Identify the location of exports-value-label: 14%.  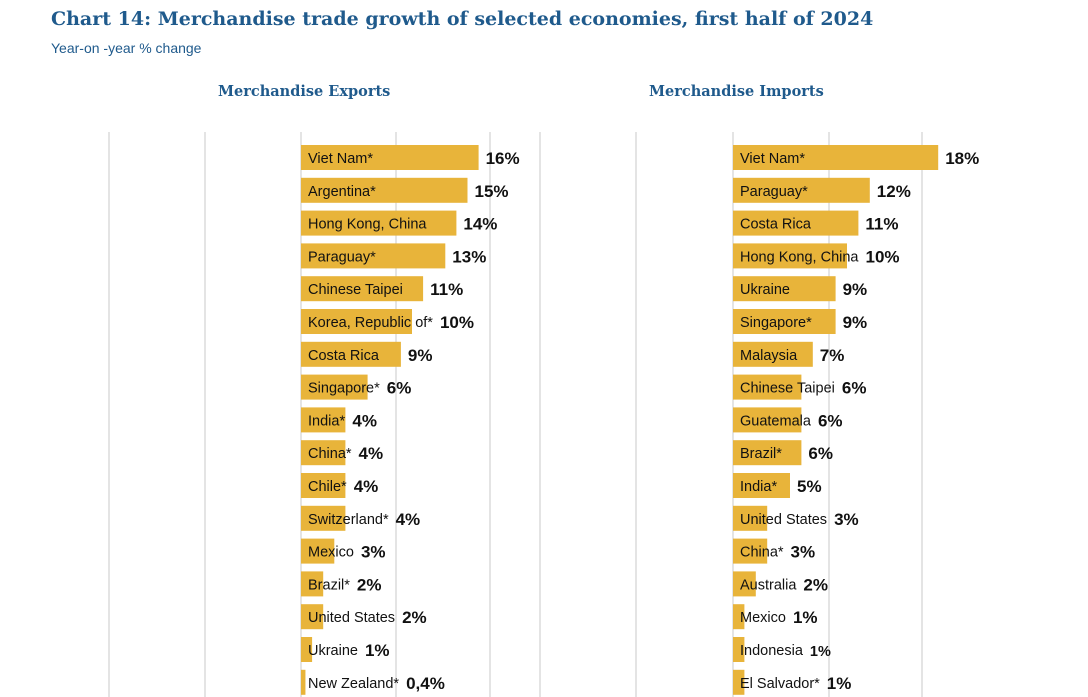
(480, 224).